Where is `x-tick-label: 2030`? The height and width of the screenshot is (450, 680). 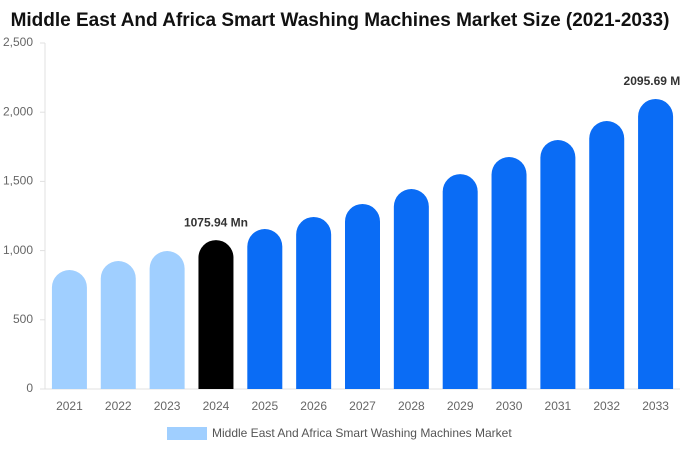 x-tick-label: 2030 is located at coordinates (509, 406).